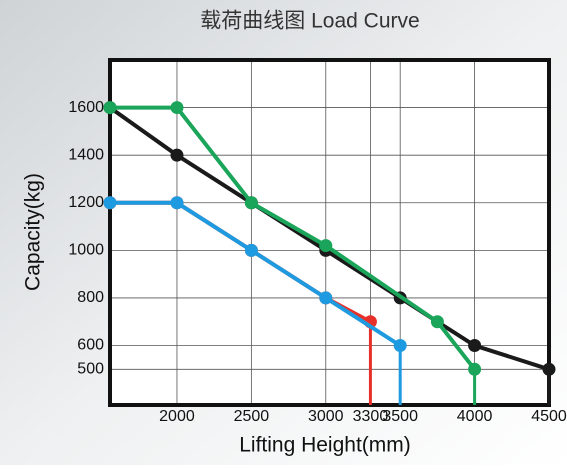  What do you see at coordinates (177, 416) in the screenshot?
I see `x-tick-label: 2000` at bounding box center [177, 416].